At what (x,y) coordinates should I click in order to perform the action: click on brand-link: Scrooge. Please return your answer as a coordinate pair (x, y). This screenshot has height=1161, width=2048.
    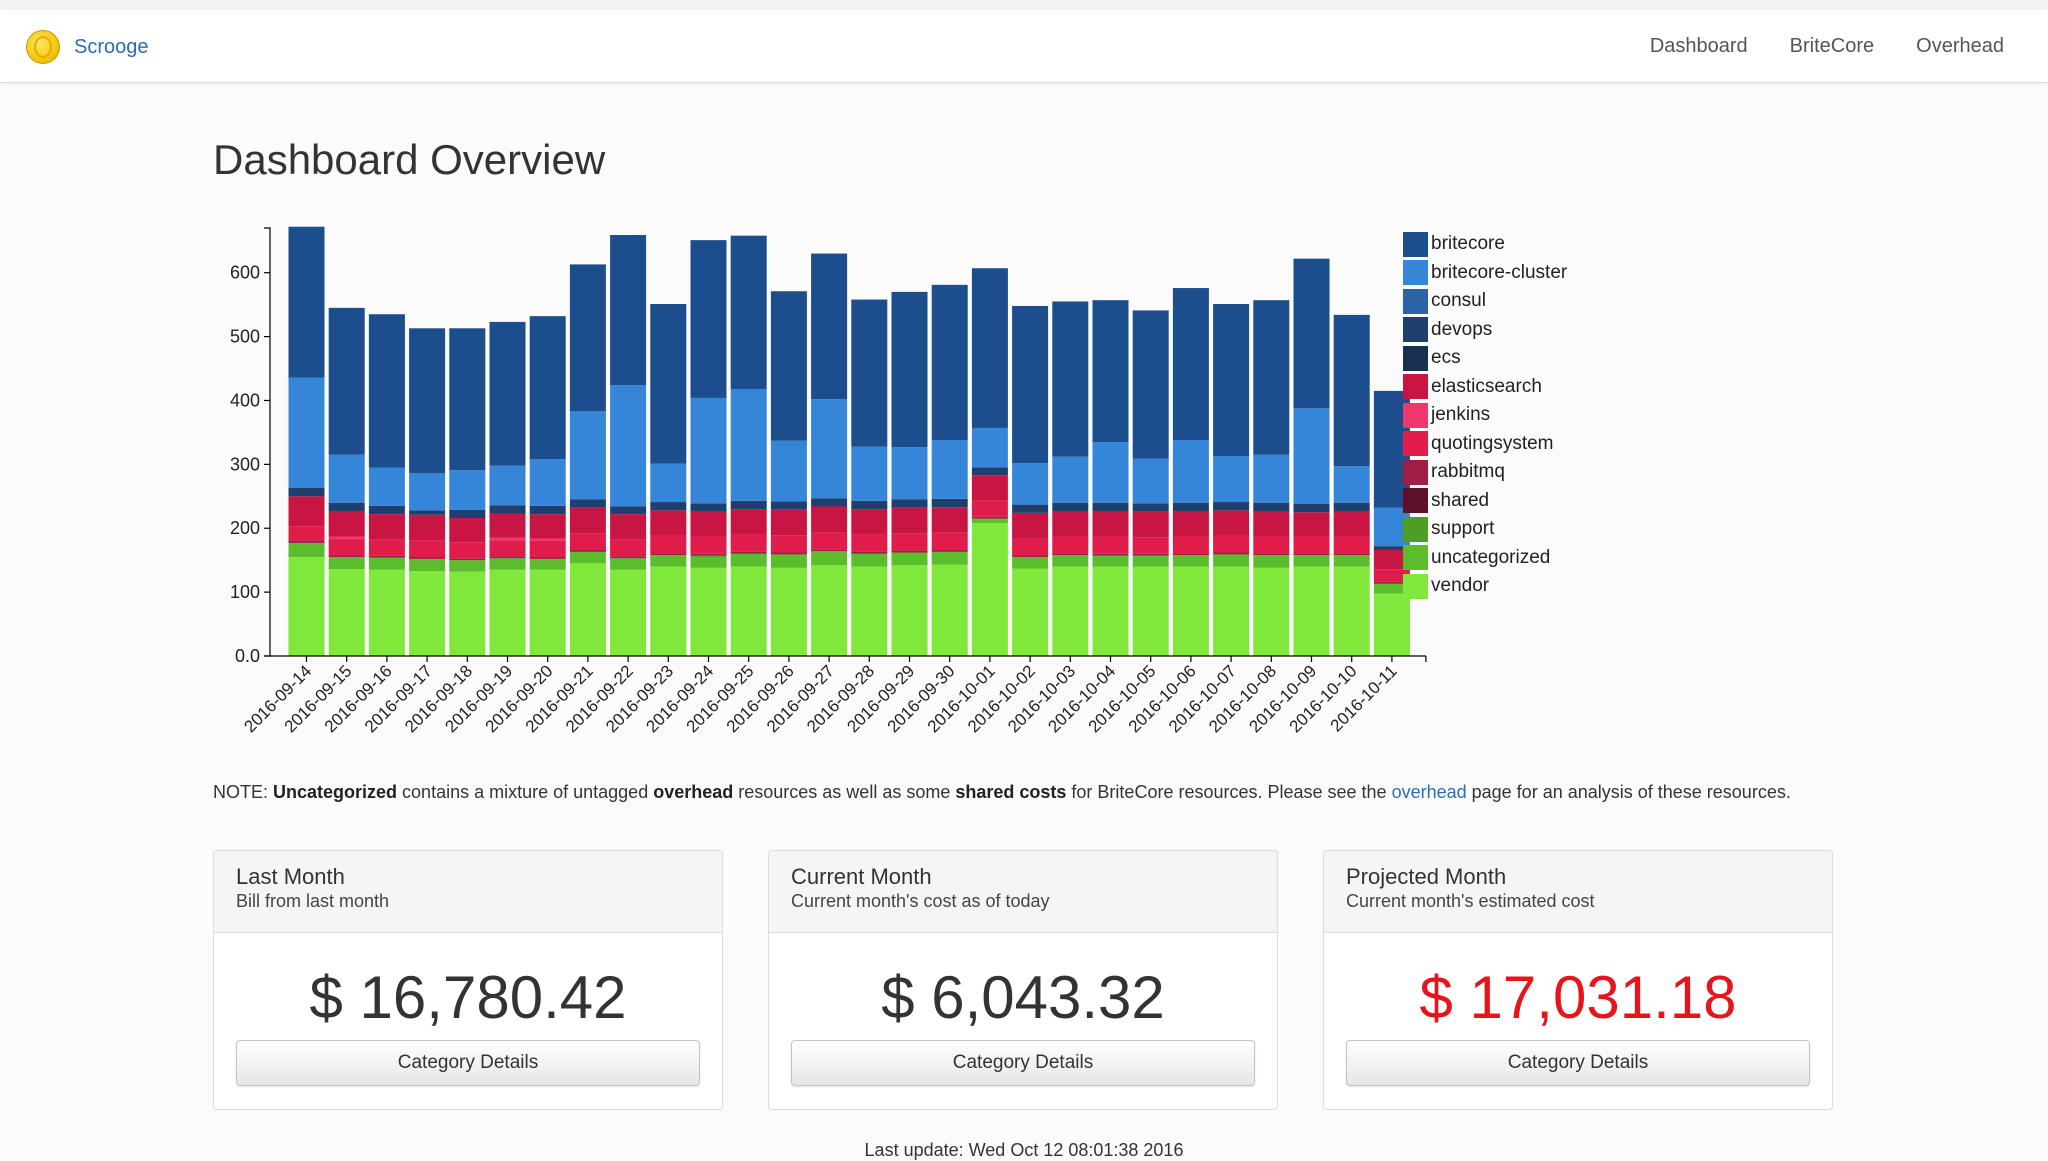
    Looking at the image, I should click on (87, 47).